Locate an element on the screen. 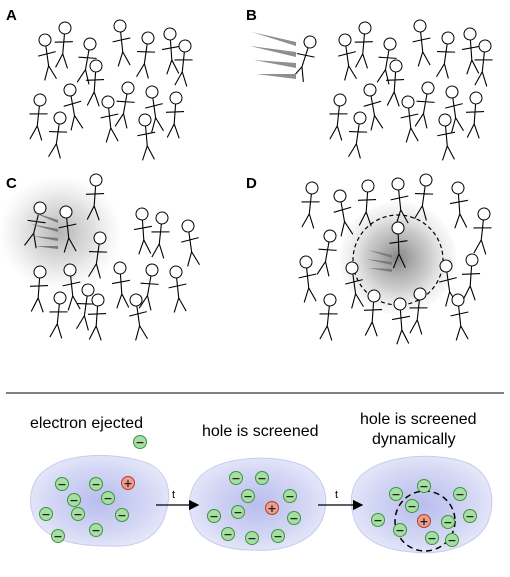  motion-lines-b is located at coordinates (273, 55).